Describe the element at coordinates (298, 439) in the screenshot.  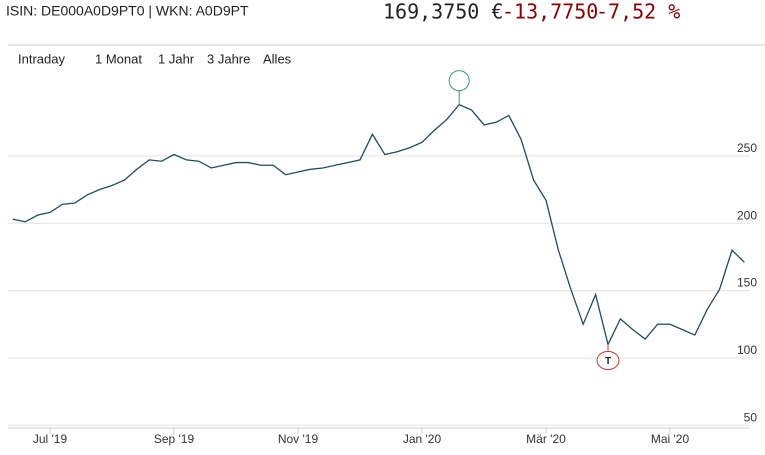
I see `x-tick-label: Nov '19` at that location.